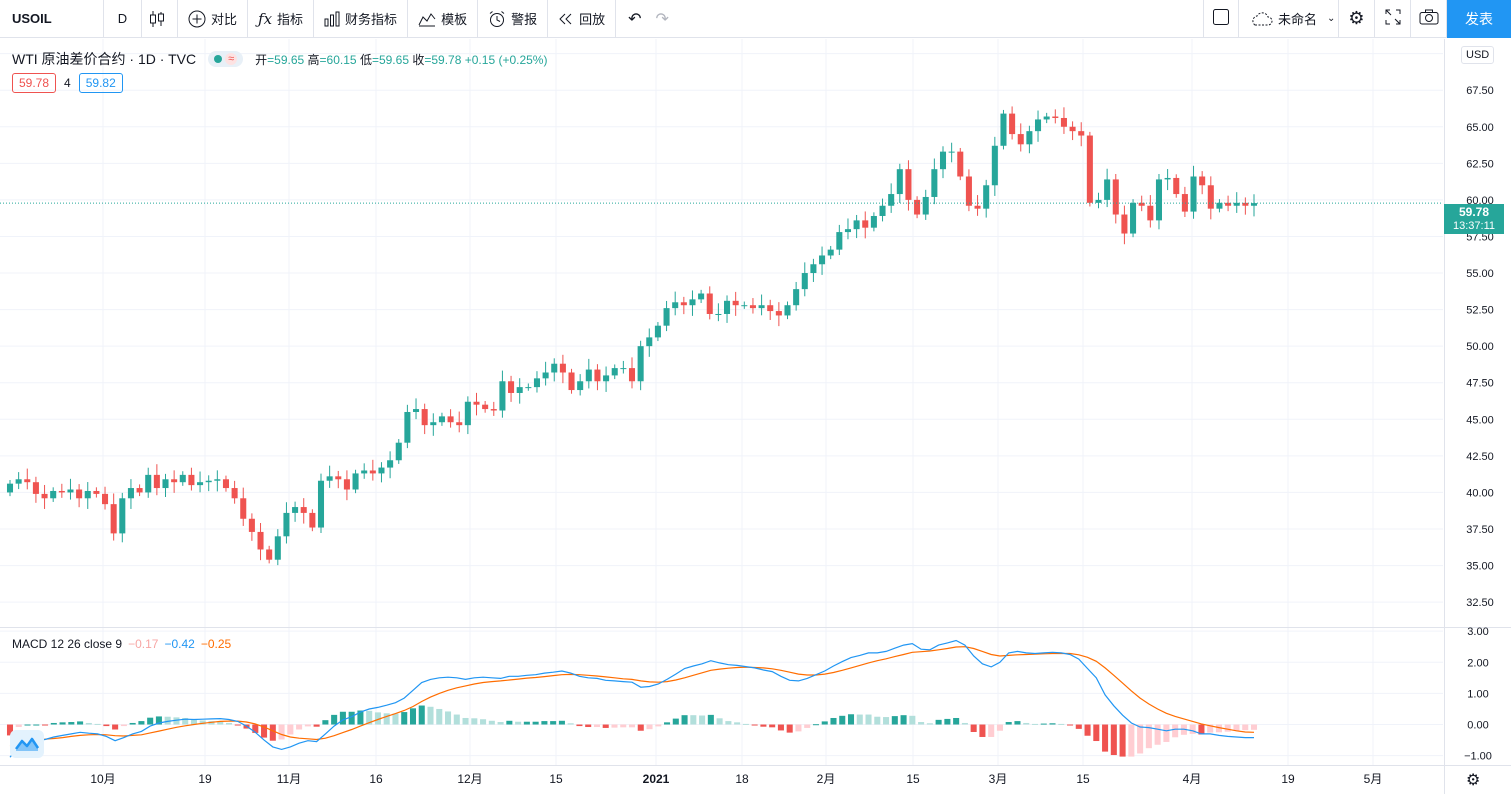  Describe the element at coordinates (635, 19) in the screenshot. I see `undo-icon: ↶` at that location.